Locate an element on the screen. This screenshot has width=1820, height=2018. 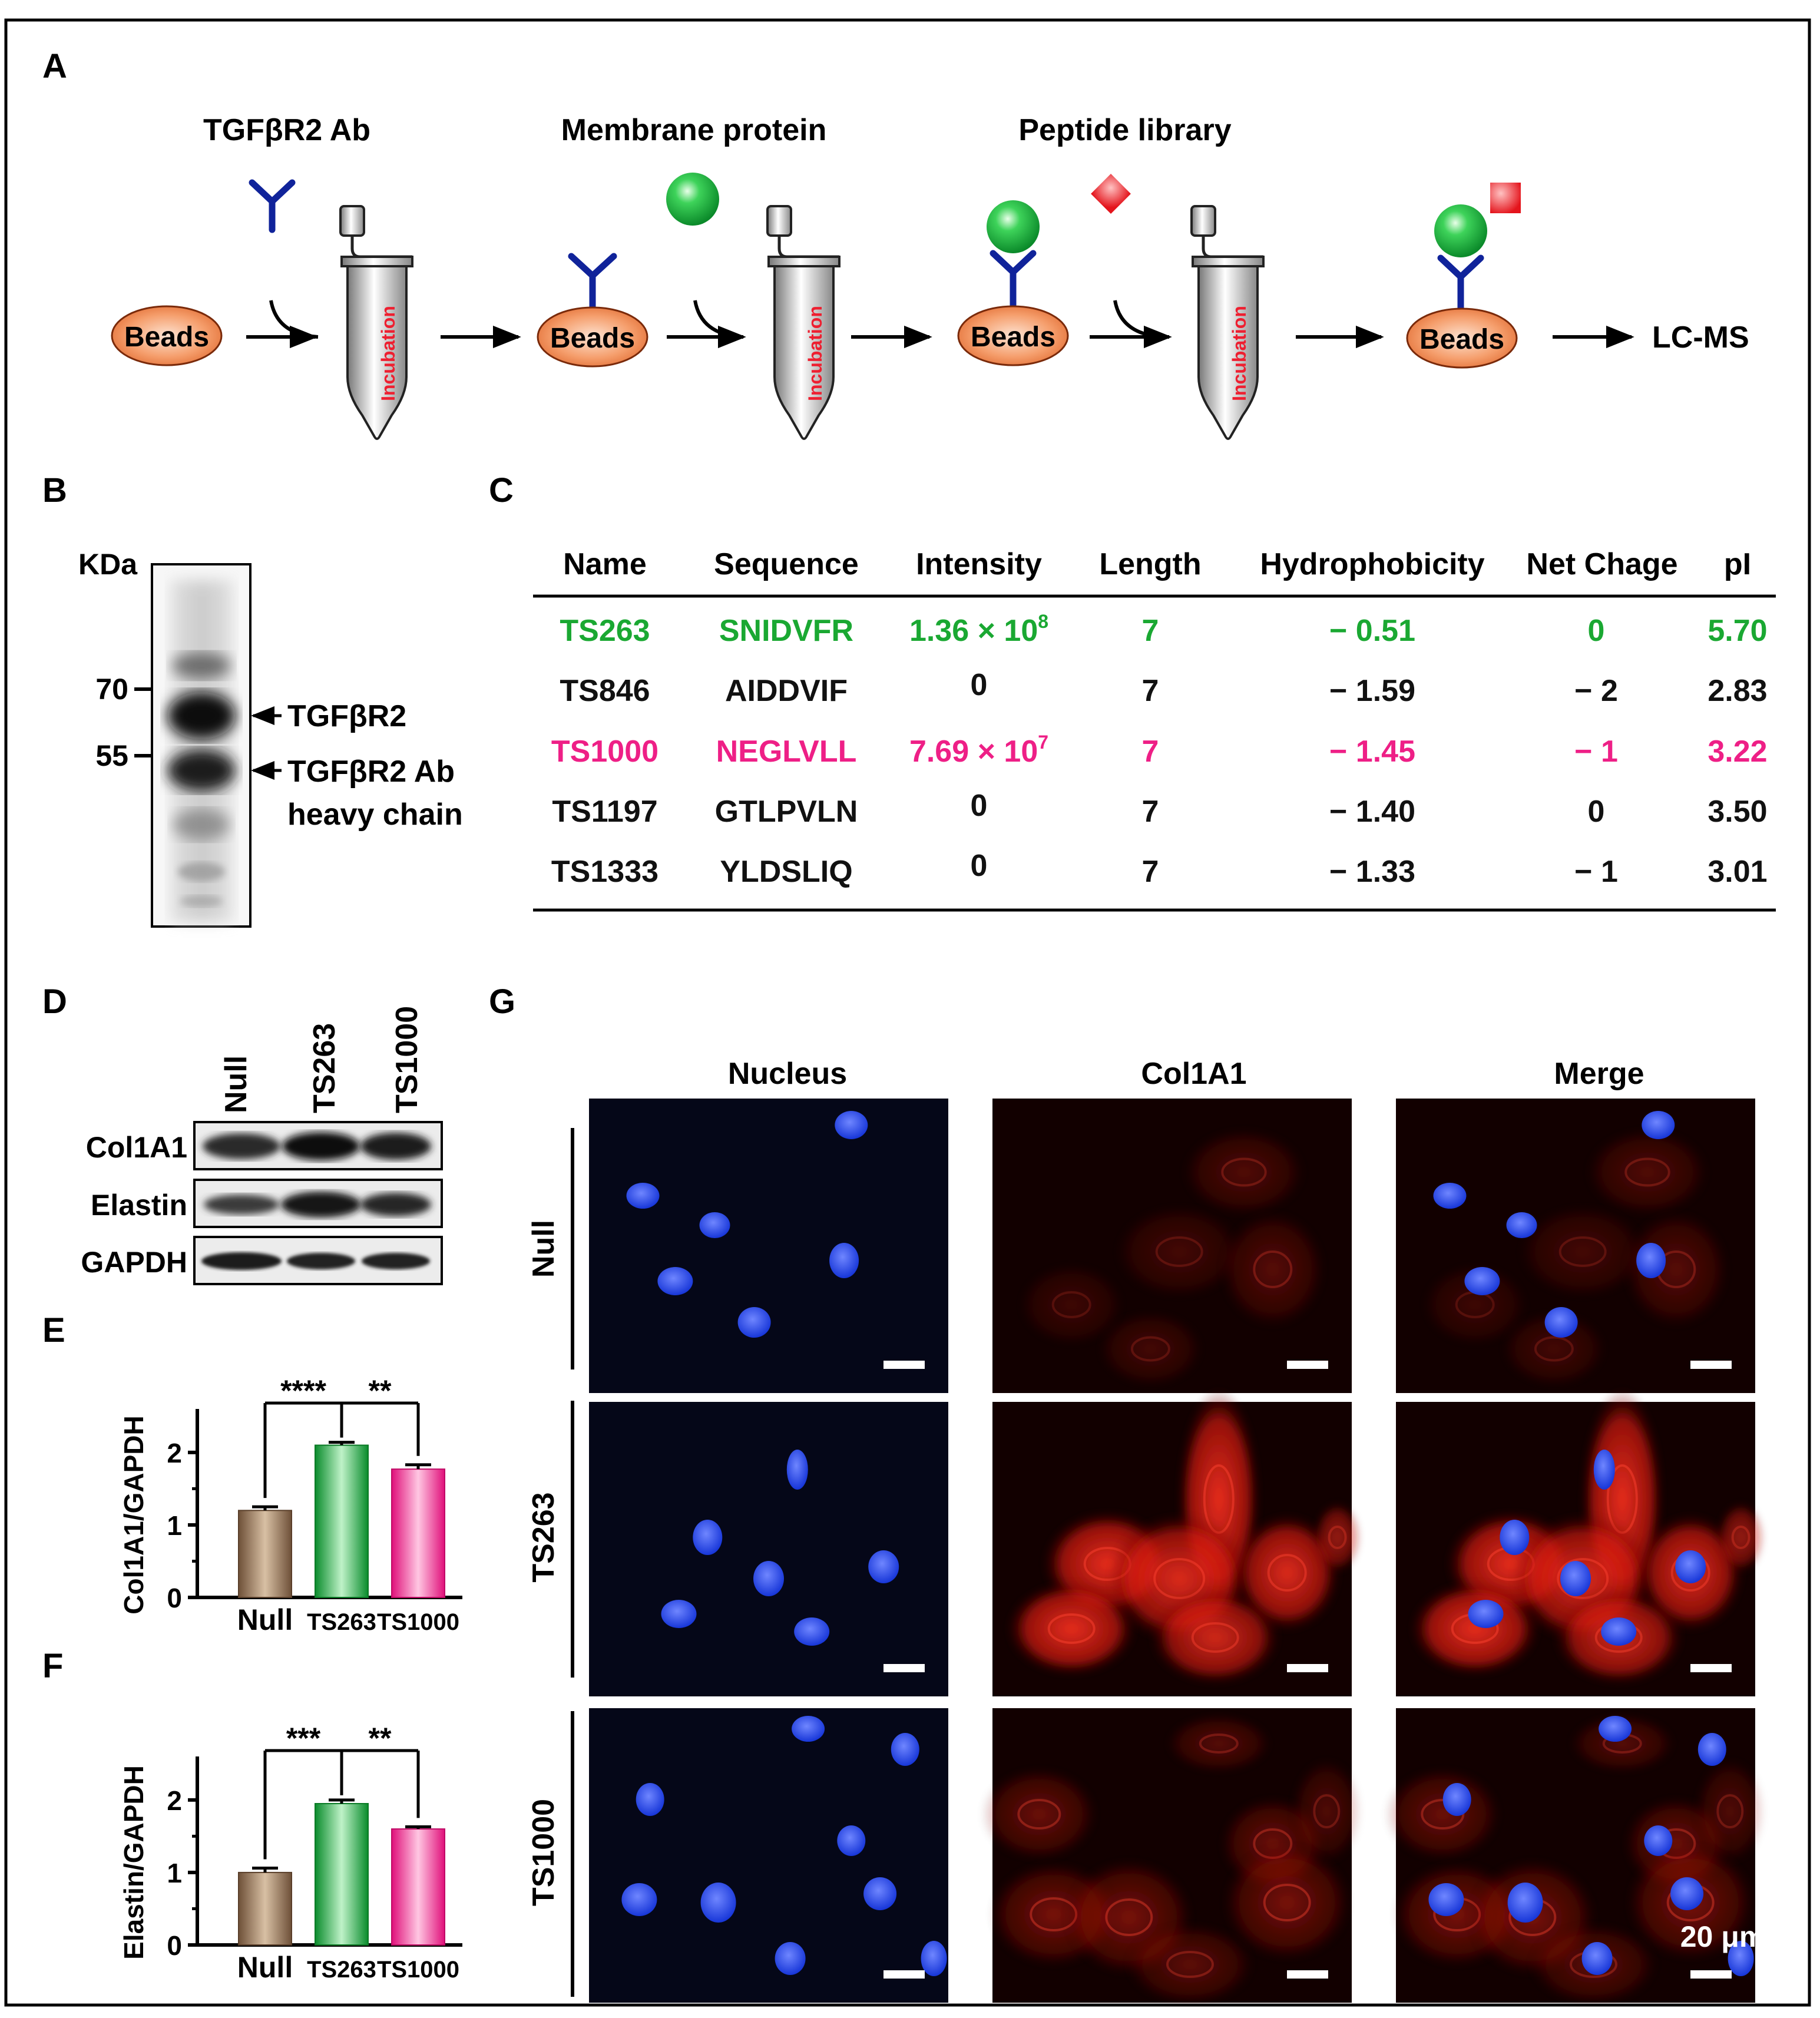
cell-pi: 3.50 is located at coordinates (1737, 812).